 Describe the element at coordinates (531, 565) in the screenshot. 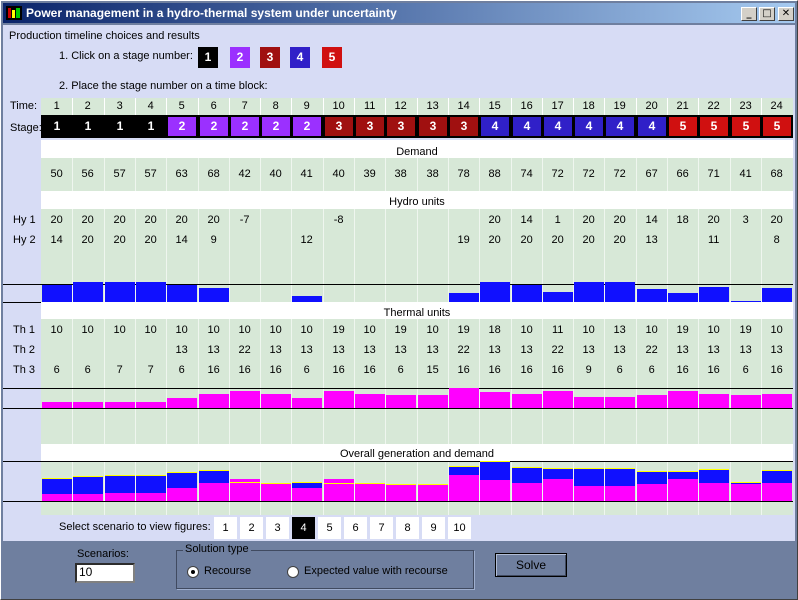

I see `solve-button: Solve` at that location.